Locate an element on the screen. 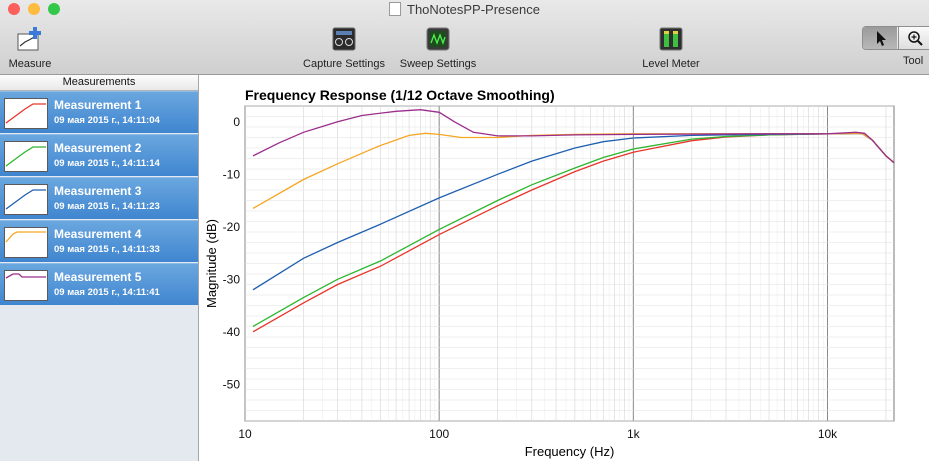 Image resolution: width=929 pixels, height=461 pixels. measurement-name: Measurement 4 is located at coordinates (98, 234).